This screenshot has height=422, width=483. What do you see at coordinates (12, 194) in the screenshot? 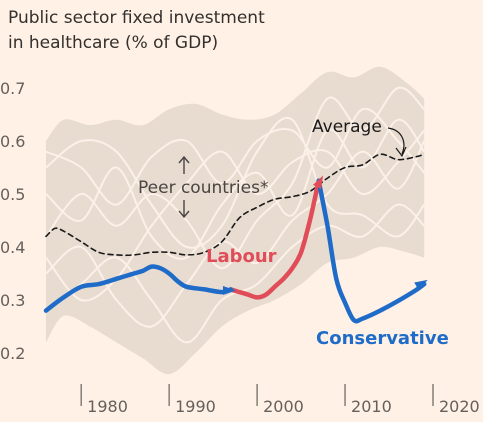
I see `y-tick-label: 0.5` at bounding box center [12, 194].